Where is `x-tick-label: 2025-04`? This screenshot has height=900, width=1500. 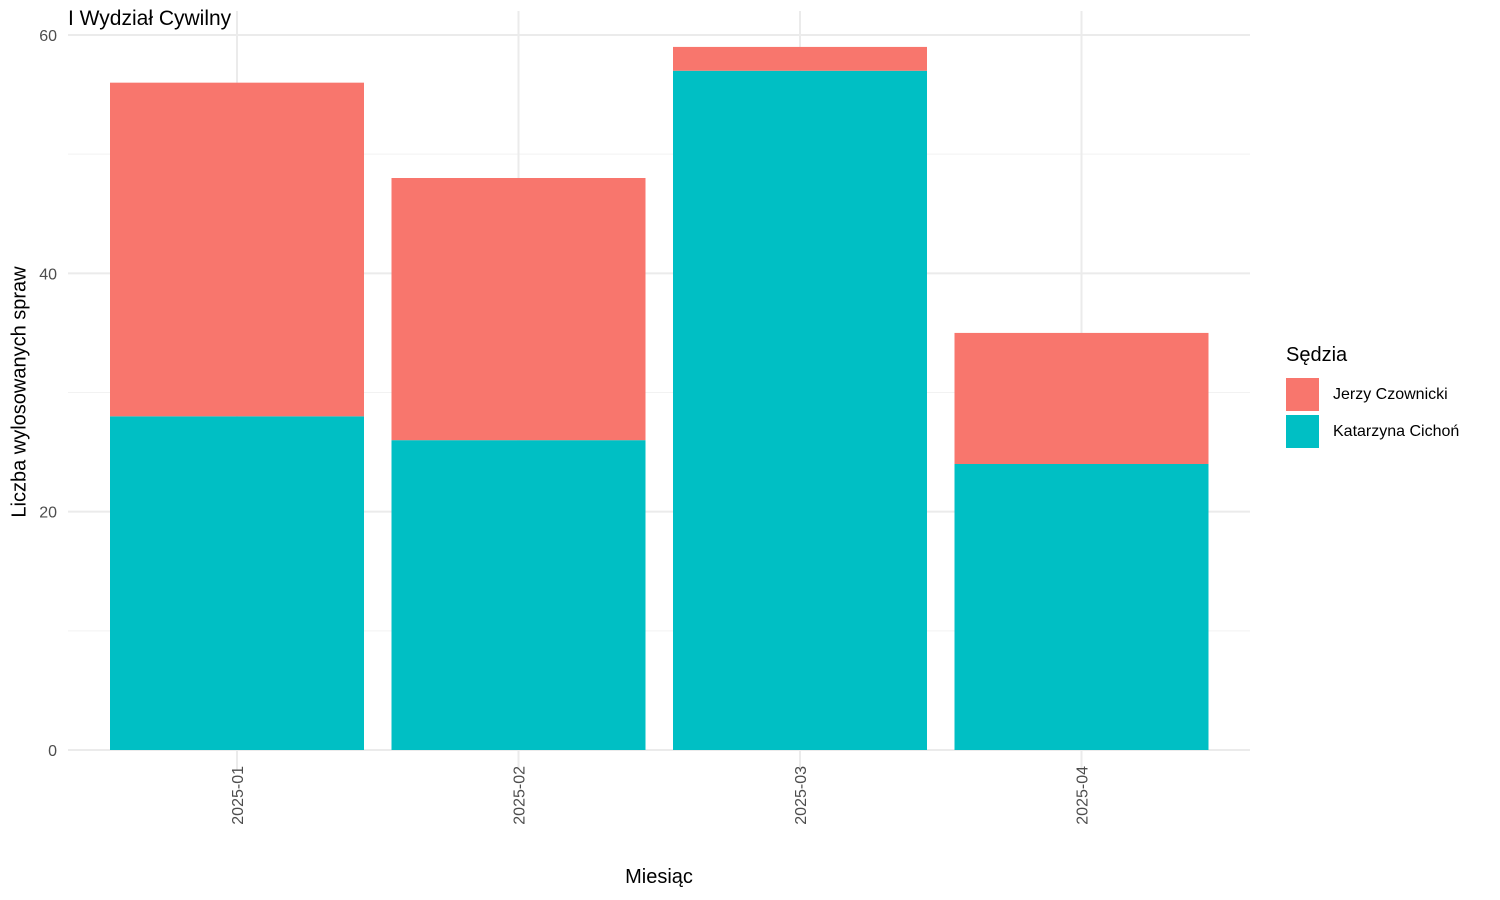 x-tick-label: 2025-04 is located at coordinates (1083, 795).